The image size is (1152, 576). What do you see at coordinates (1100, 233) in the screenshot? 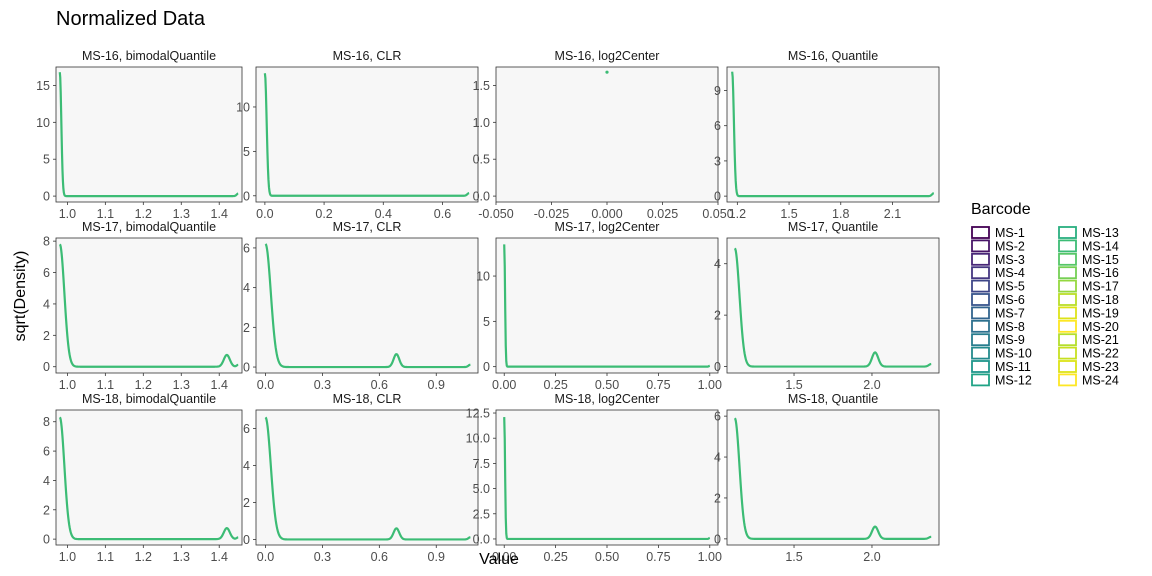
I see `legend-label: MS-13` at bounding box center [1100, 233].